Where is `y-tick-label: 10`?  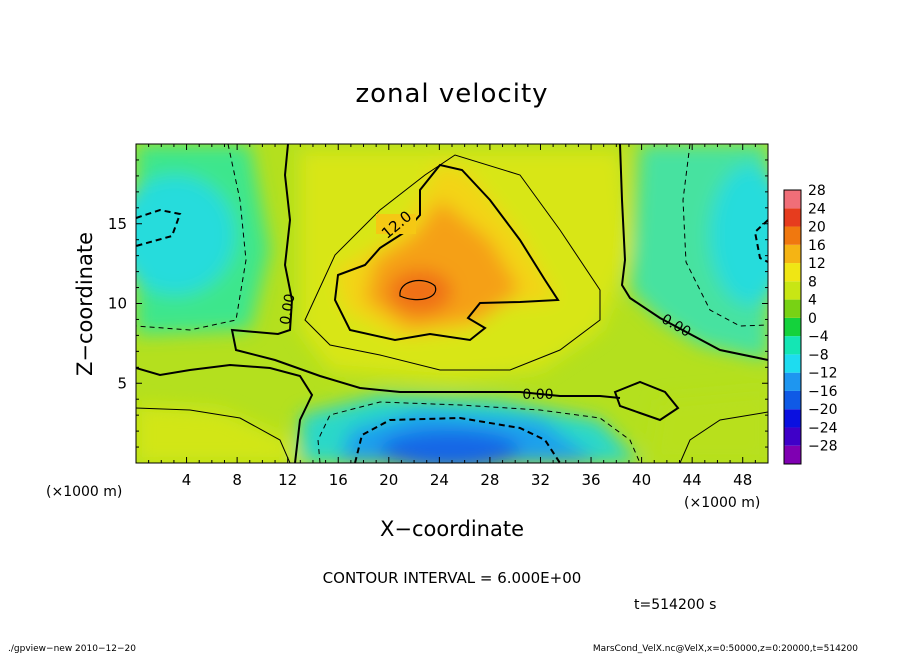 y-tick-label: 10 is located at coordinates (117, 304).